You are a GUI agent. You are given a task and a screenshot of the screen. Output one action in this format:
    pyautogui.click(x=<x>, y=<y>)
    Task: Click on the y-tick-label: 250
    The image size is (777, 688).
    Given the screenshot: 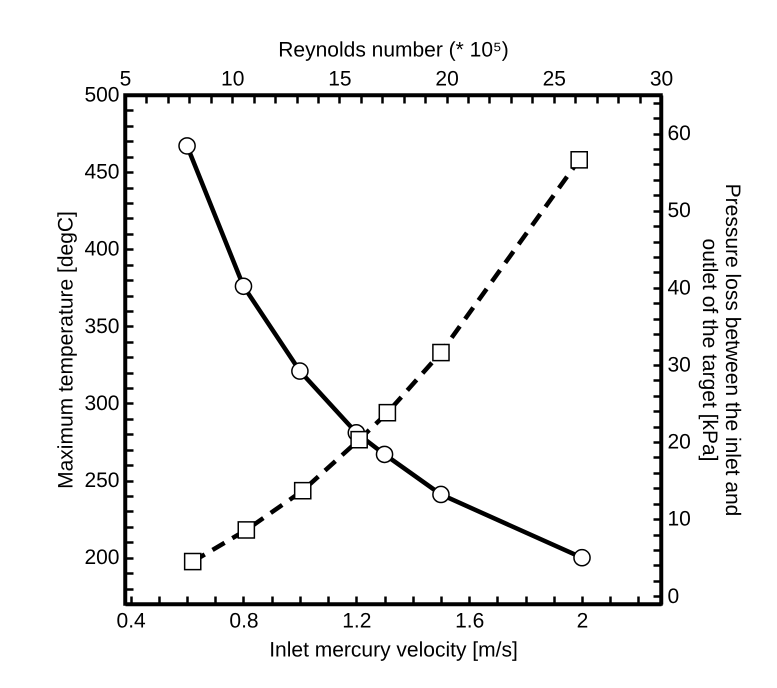 What is the action you would take?
    pyautogui.click(x=102, y=480)
    